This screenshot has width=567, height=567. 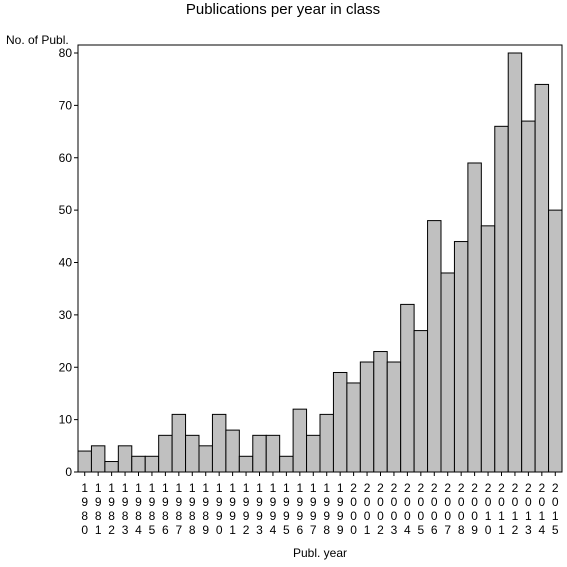 What do you see at coordinates (340, 422) in the screenshot?
I see `bar-1999` at bounding box center [340, 422].